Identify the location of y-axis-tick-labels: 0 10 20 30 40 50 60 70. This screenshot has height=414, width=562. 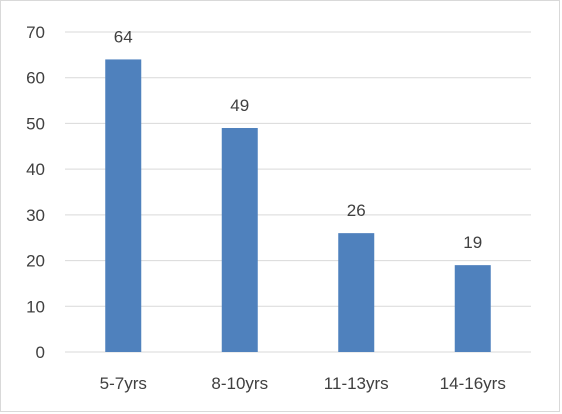
(35, 192).